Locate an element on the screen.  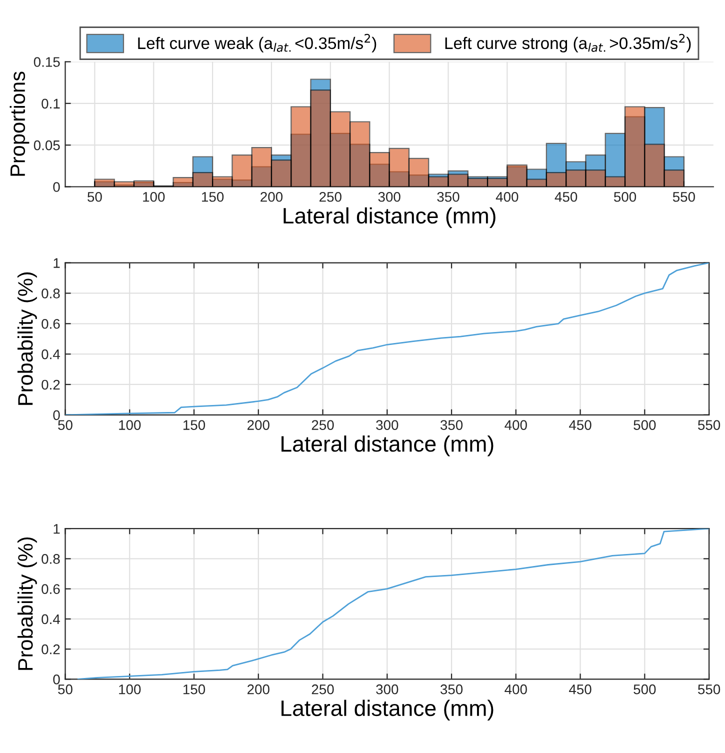
y-axis-title: Proportions is located at coordinates (20, 124).